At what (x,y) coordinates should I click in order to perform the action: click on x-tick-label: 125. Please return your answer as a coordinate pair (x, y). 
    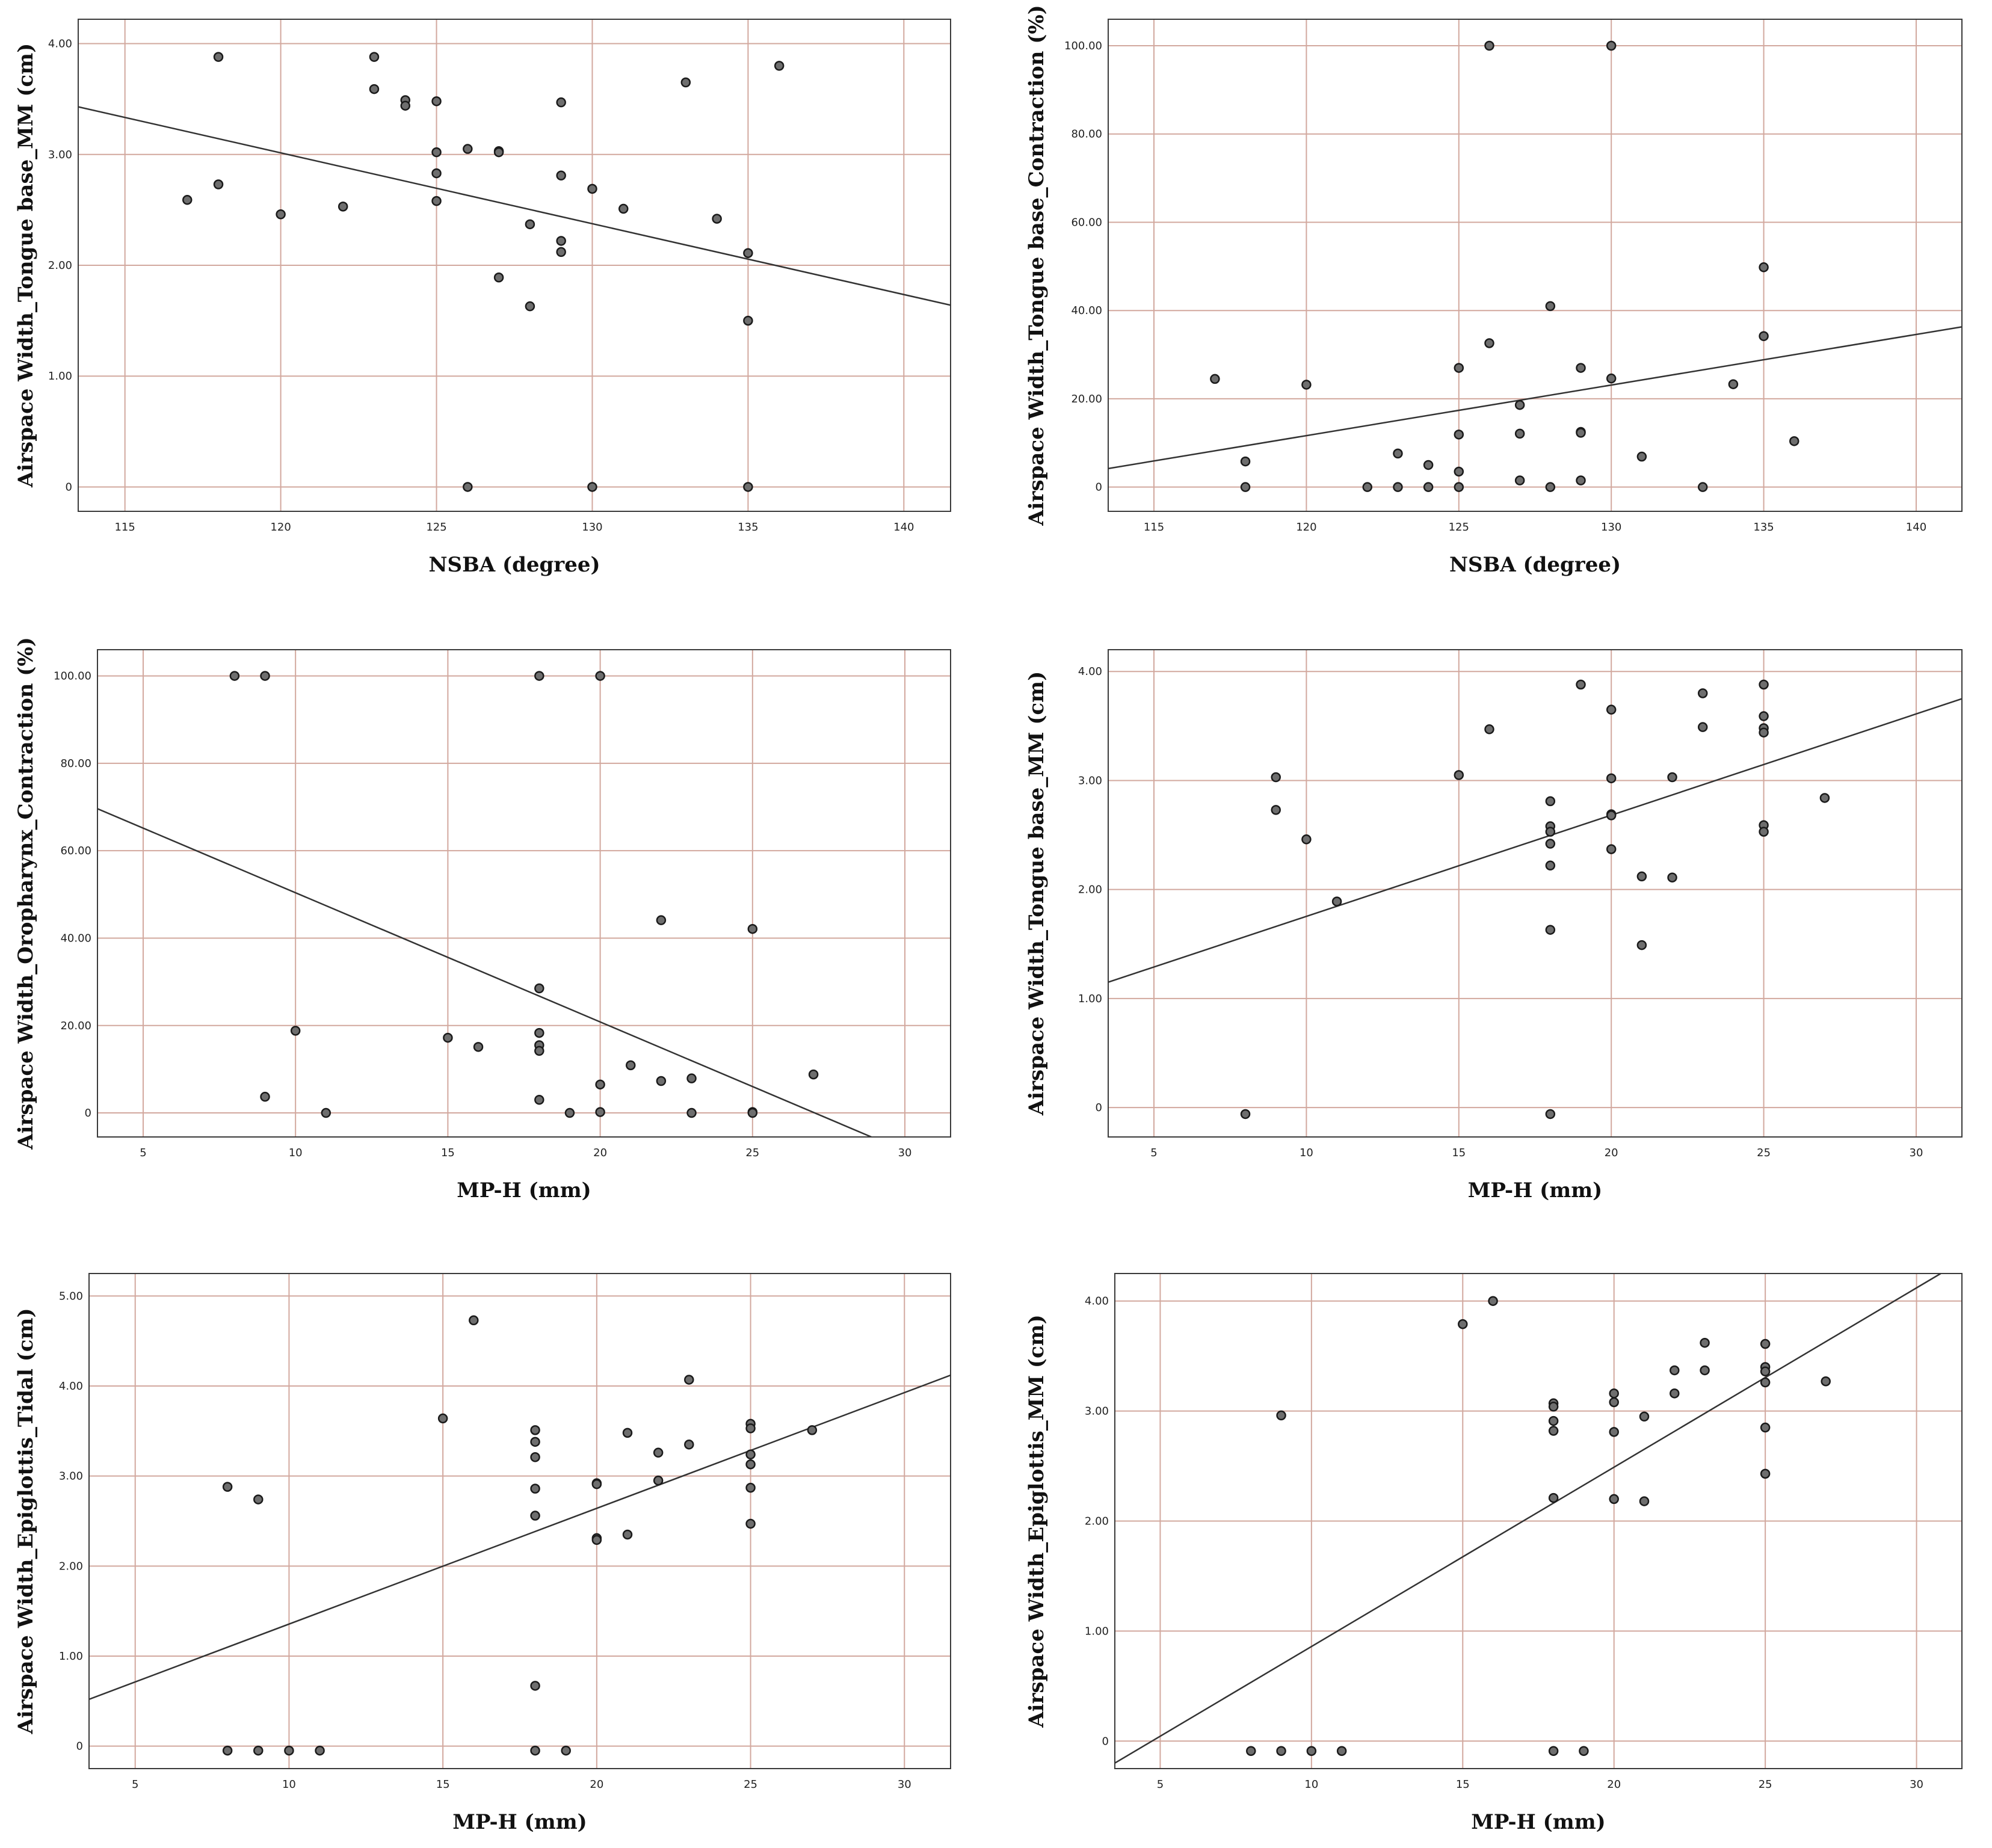
    Looking at the image, I should click on (1459, 527).